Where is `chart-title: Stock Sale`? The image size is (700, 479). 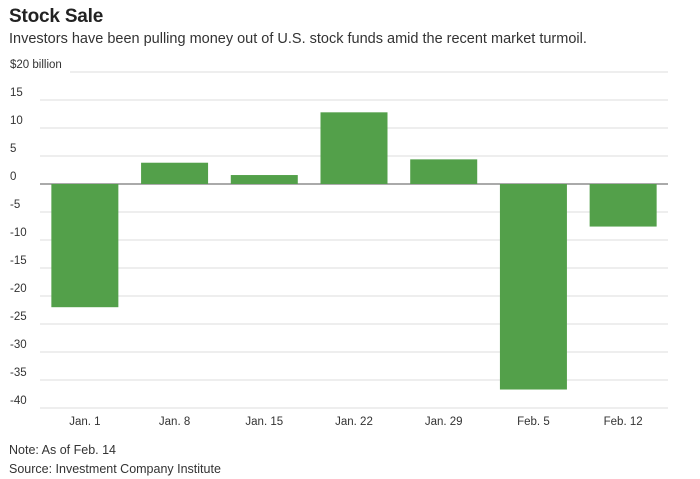
chart-title: Stock Sale is located at coordinates (56, 16).